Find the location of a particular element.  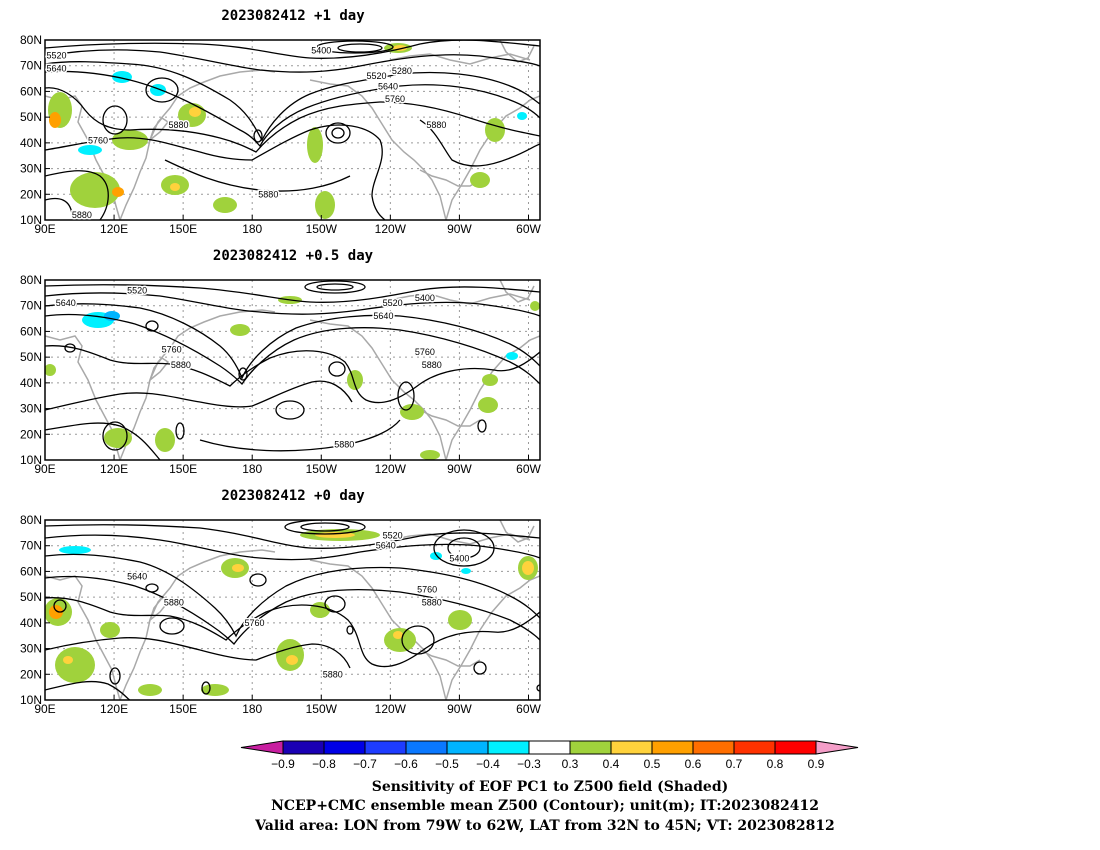

lon-tick-label: 180 is located at coordinates (252, 469).